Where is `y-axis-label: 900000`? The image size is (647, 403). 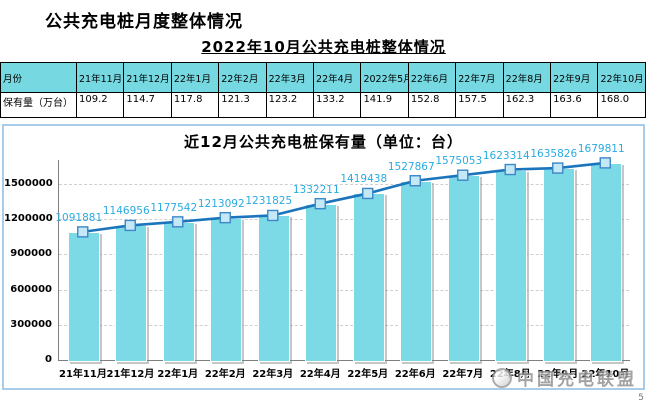 y-axis-label: 900000 is located at coordinates (31, 254).